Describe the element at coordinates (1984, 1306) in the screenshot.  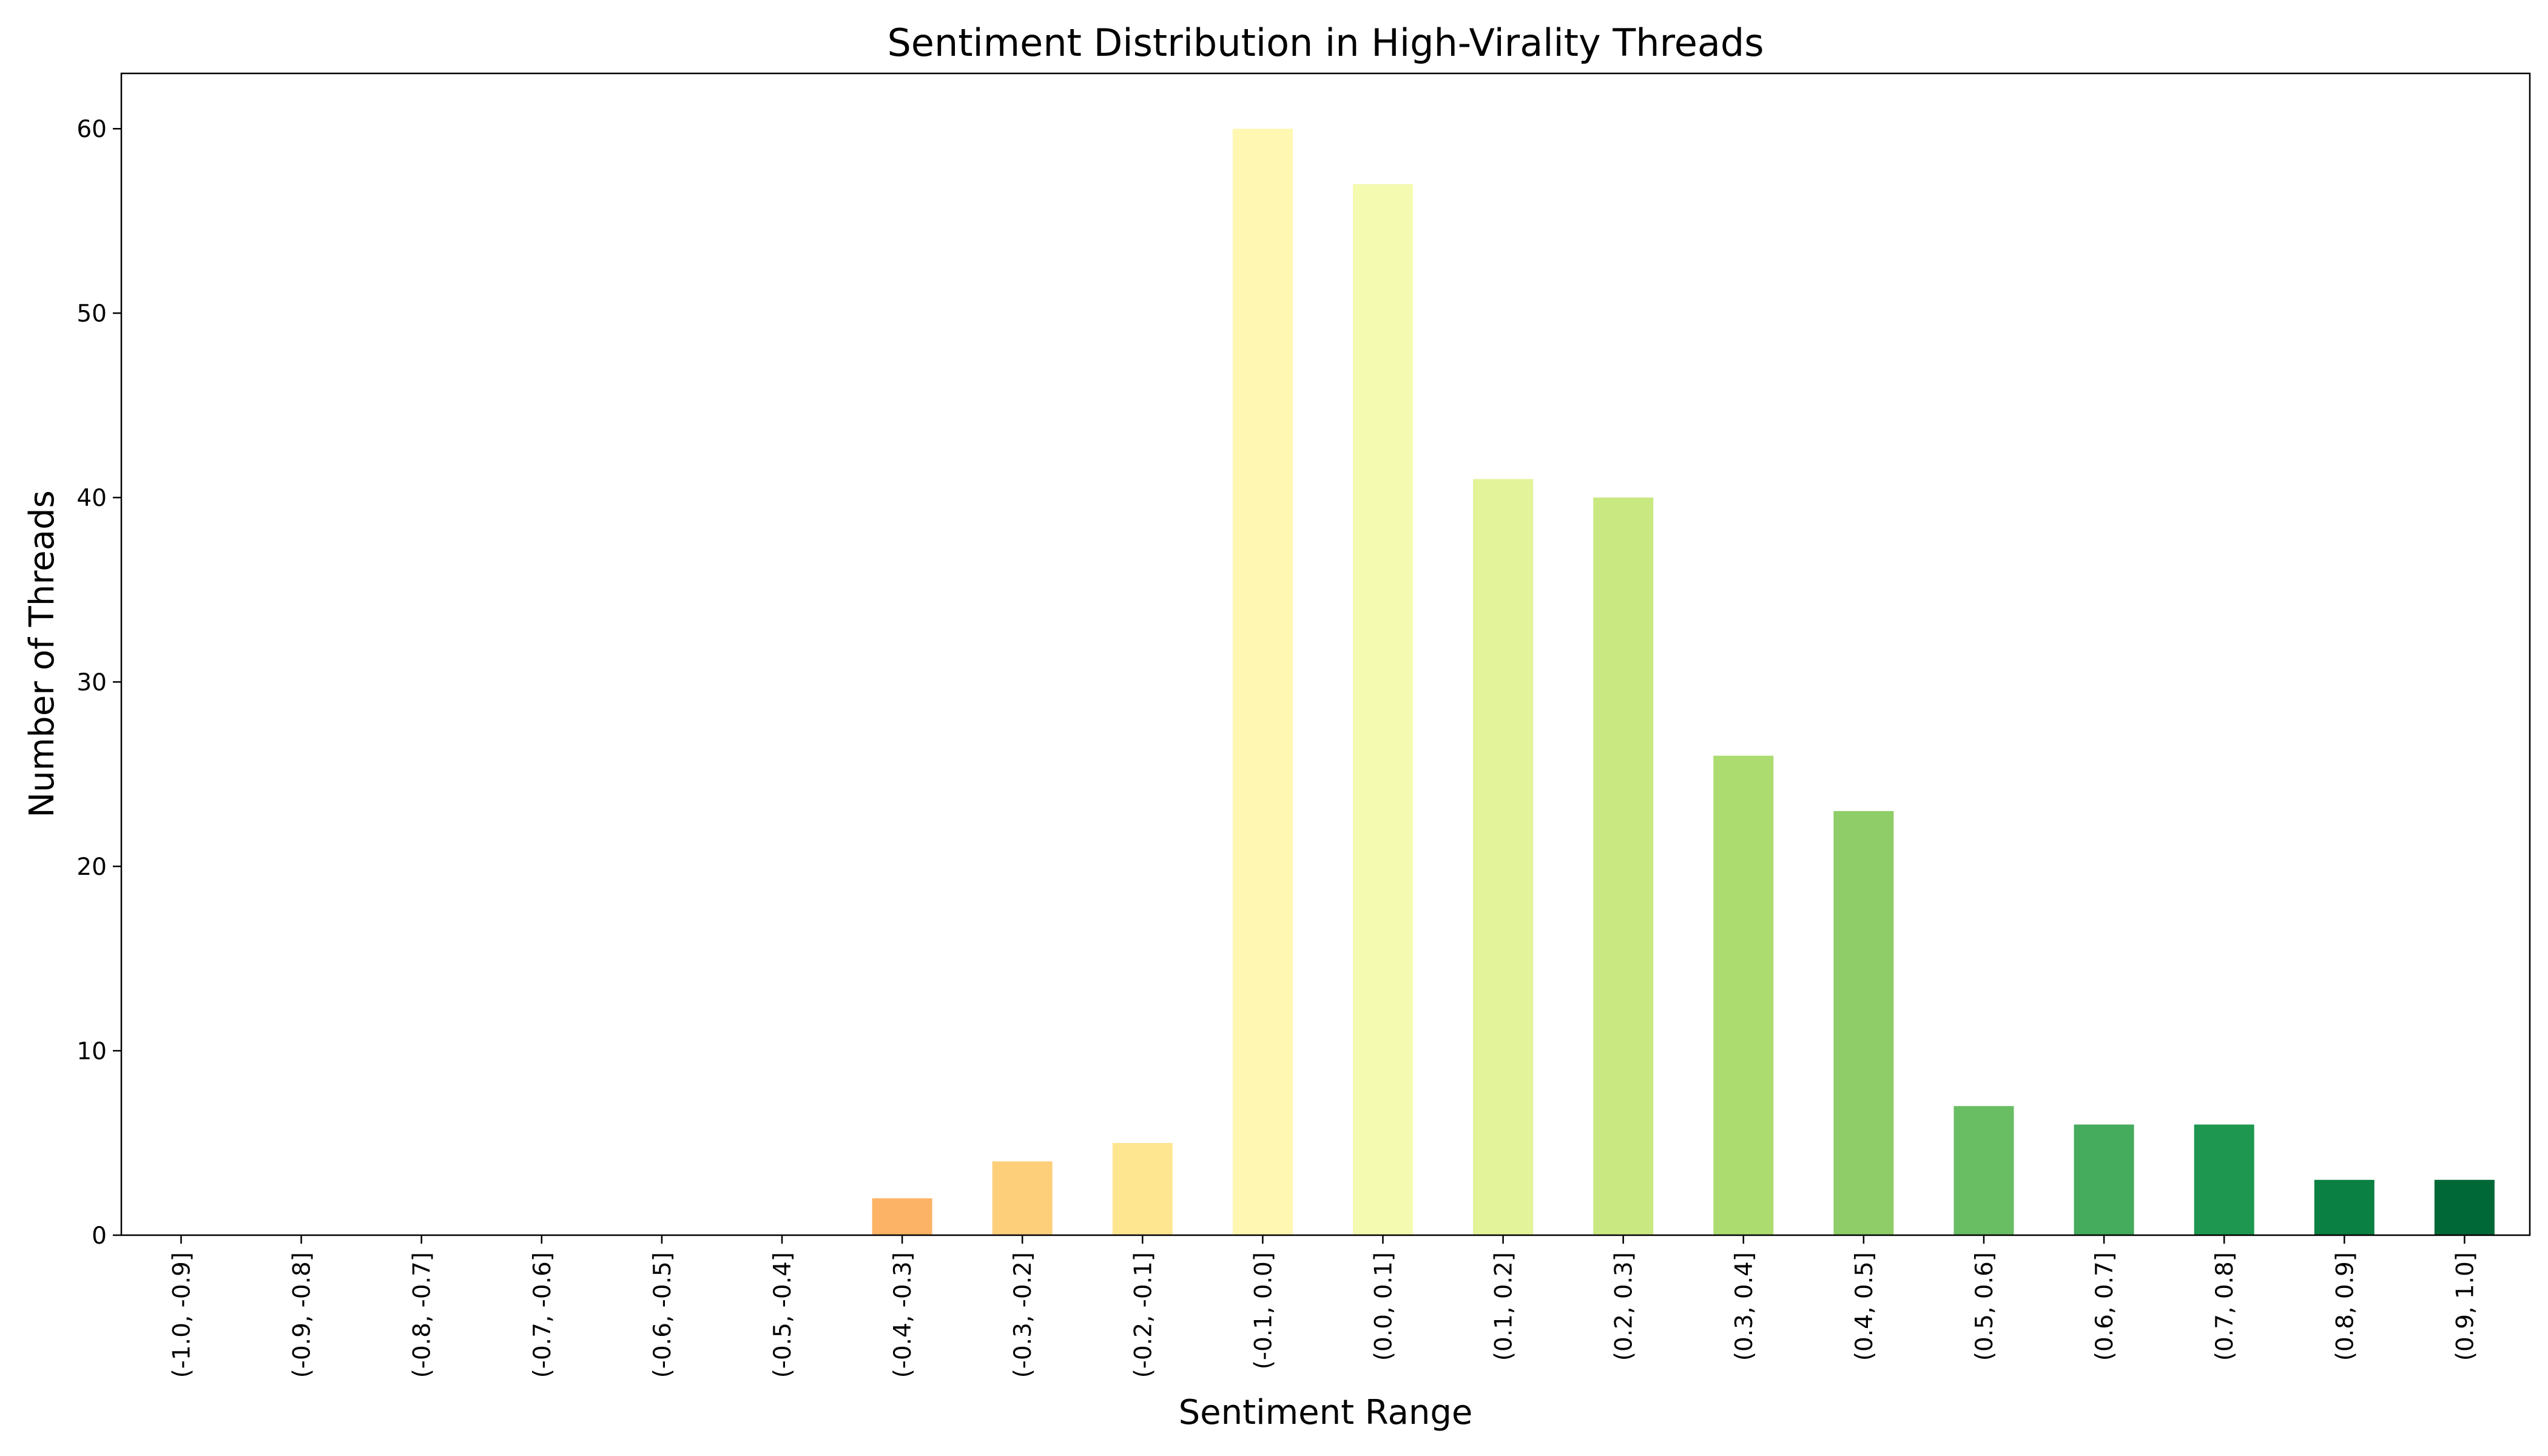
I see `x-tick-label: (0.5, 0.6]` at that location.